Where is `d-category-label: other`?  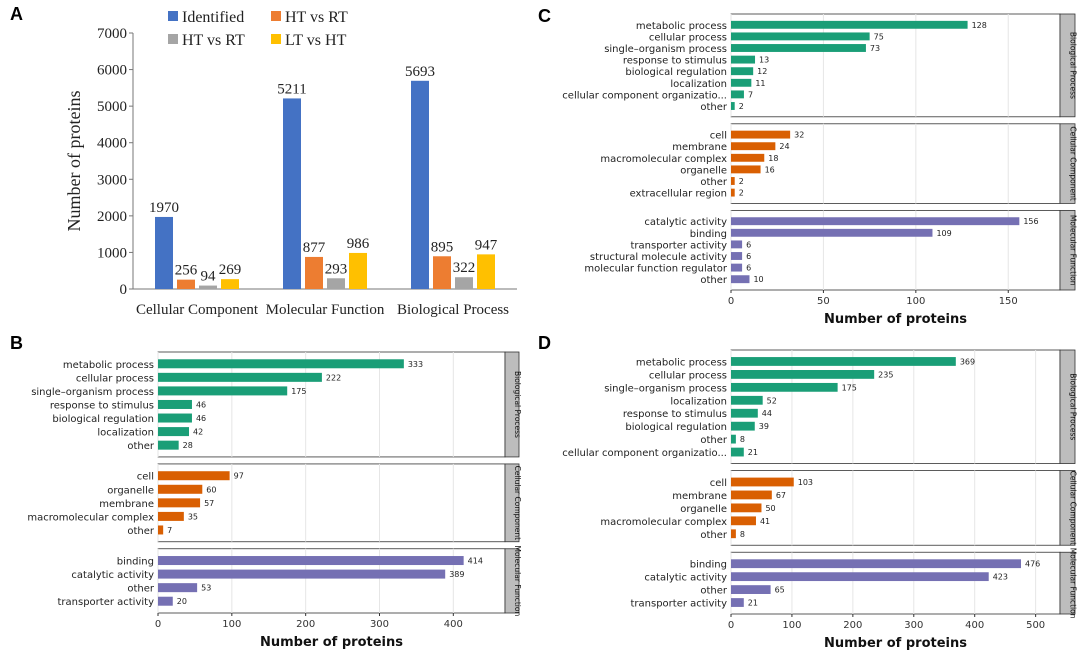
d-category-label: other is located at coordinates (714, 535).